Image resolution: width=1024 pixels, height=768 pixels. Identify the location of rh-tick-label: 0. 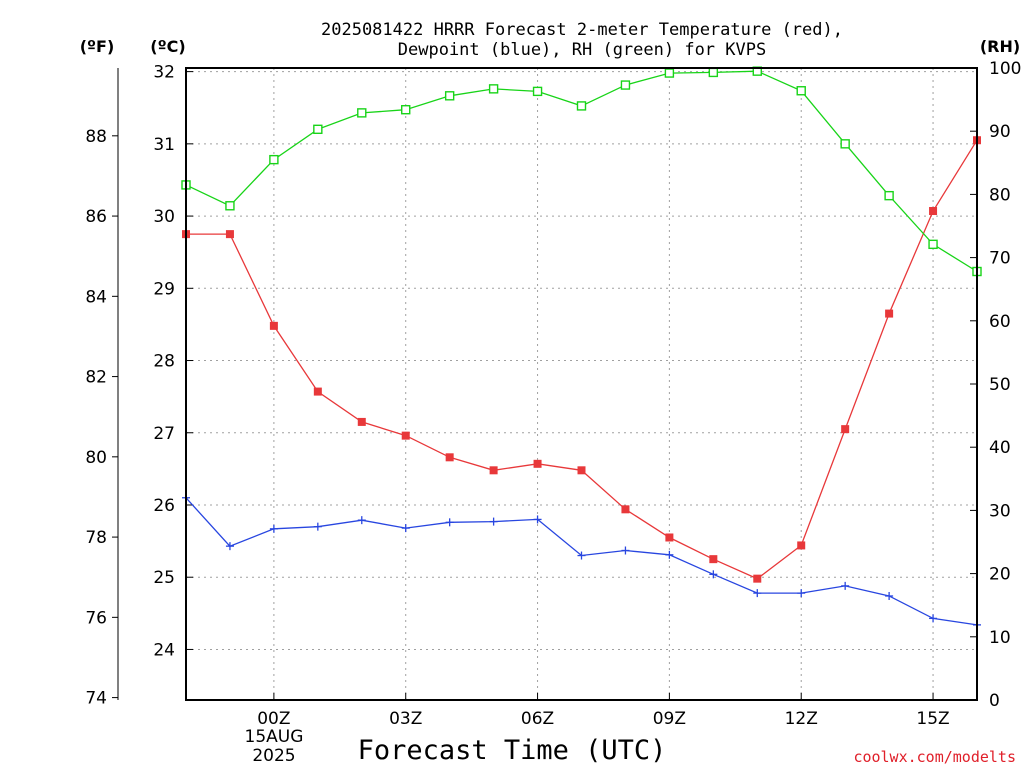
(994, 701).